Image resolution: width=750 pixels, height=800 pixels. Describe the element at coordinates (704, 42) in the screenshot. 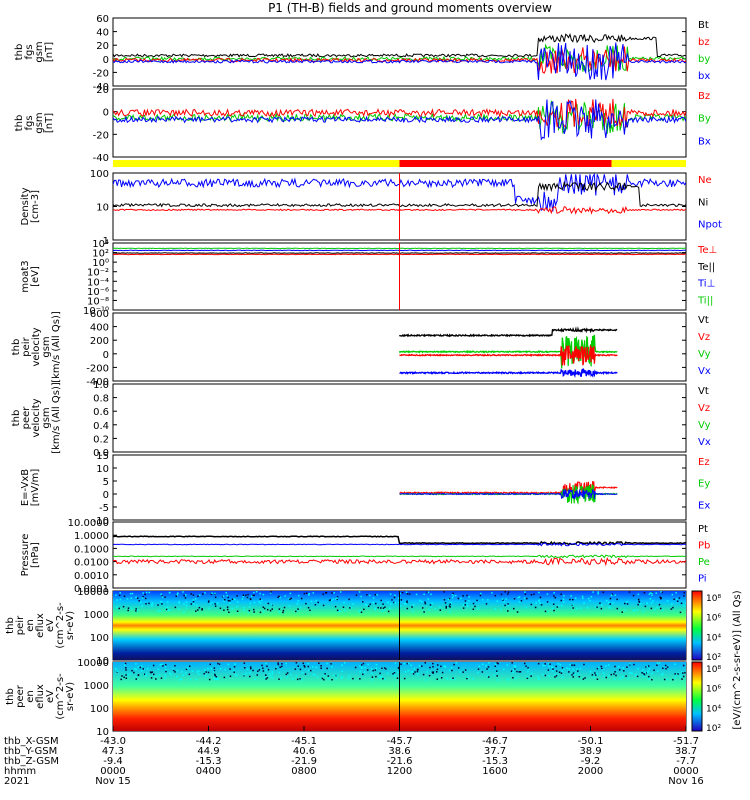

I see `legend-entry: bz` at that location.